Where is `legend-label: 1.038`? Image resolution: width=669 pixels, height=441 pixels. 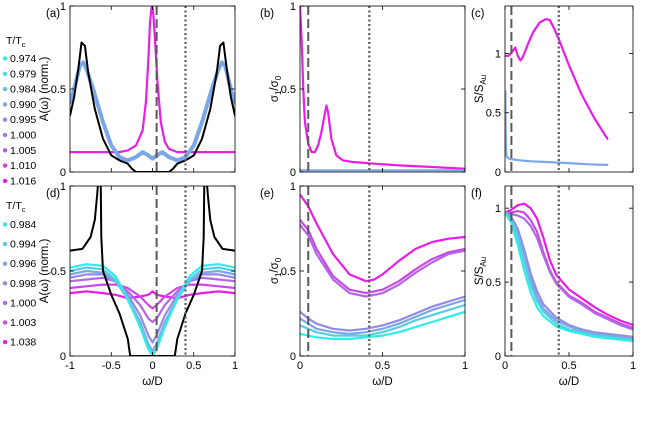 legend-label: 1.038 is located at coordinates (23, 343).